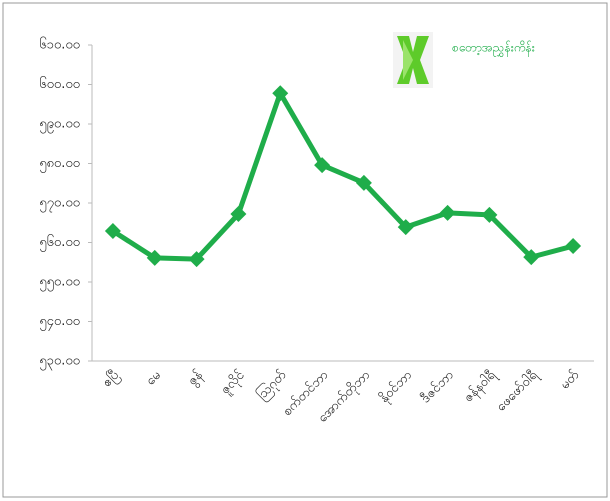 The image size is (610, 501). Describe the element at coordinates (59, 204) in the screenshot. I see `y-tick-label: ၅၇၀.၀၀` at that location.